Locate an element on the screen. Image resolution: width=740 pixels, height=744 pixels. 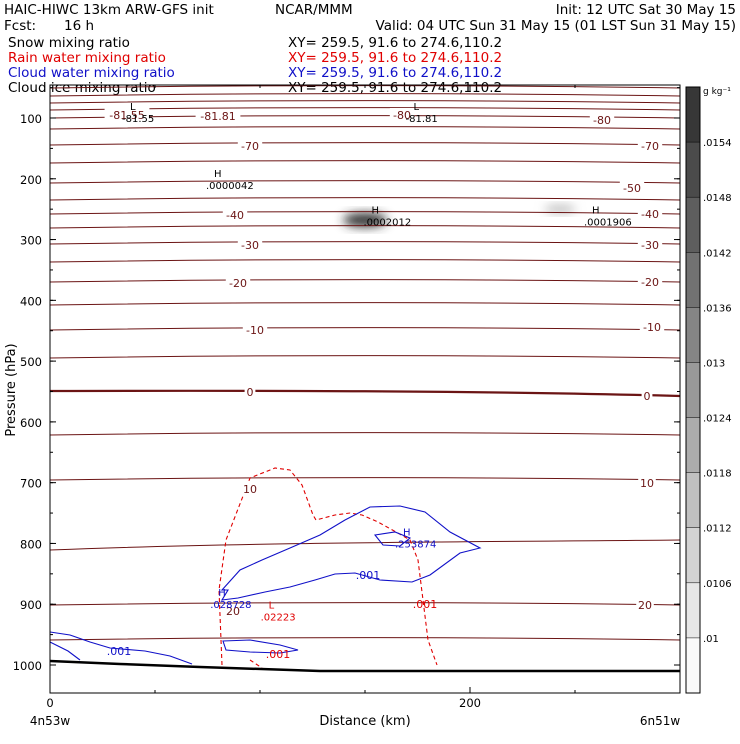
extremum-value: .02223 is located at coordinates (278, 617).